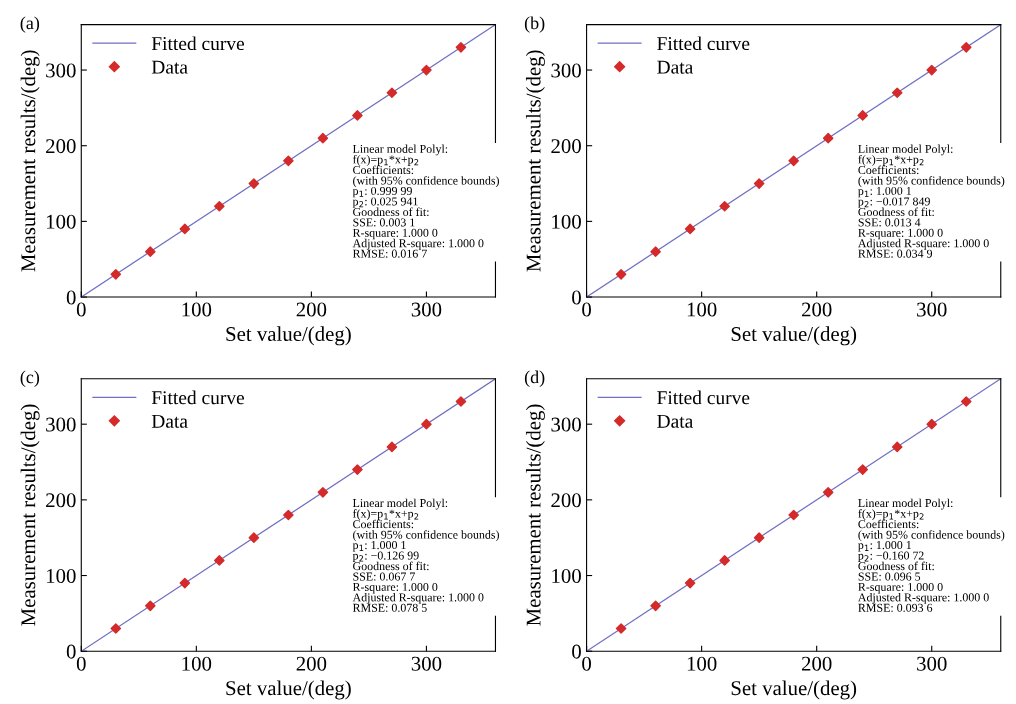 This screenshot has height=704, width=1016. I want to click on text: Linear model Polyl: f(x)=p$_{1}$*x+p$_{2}$ Coefficients: (with 95% confidence bounds) p$_{1}$: 1.000 1 p$_{2}$: −0.126 99 Goodness of fit: SSE: 0.067 7 R-square: 1.000 0 Adjusted R-square: 1.000 0 RMSE: 0.078 5, so click(425, 555).